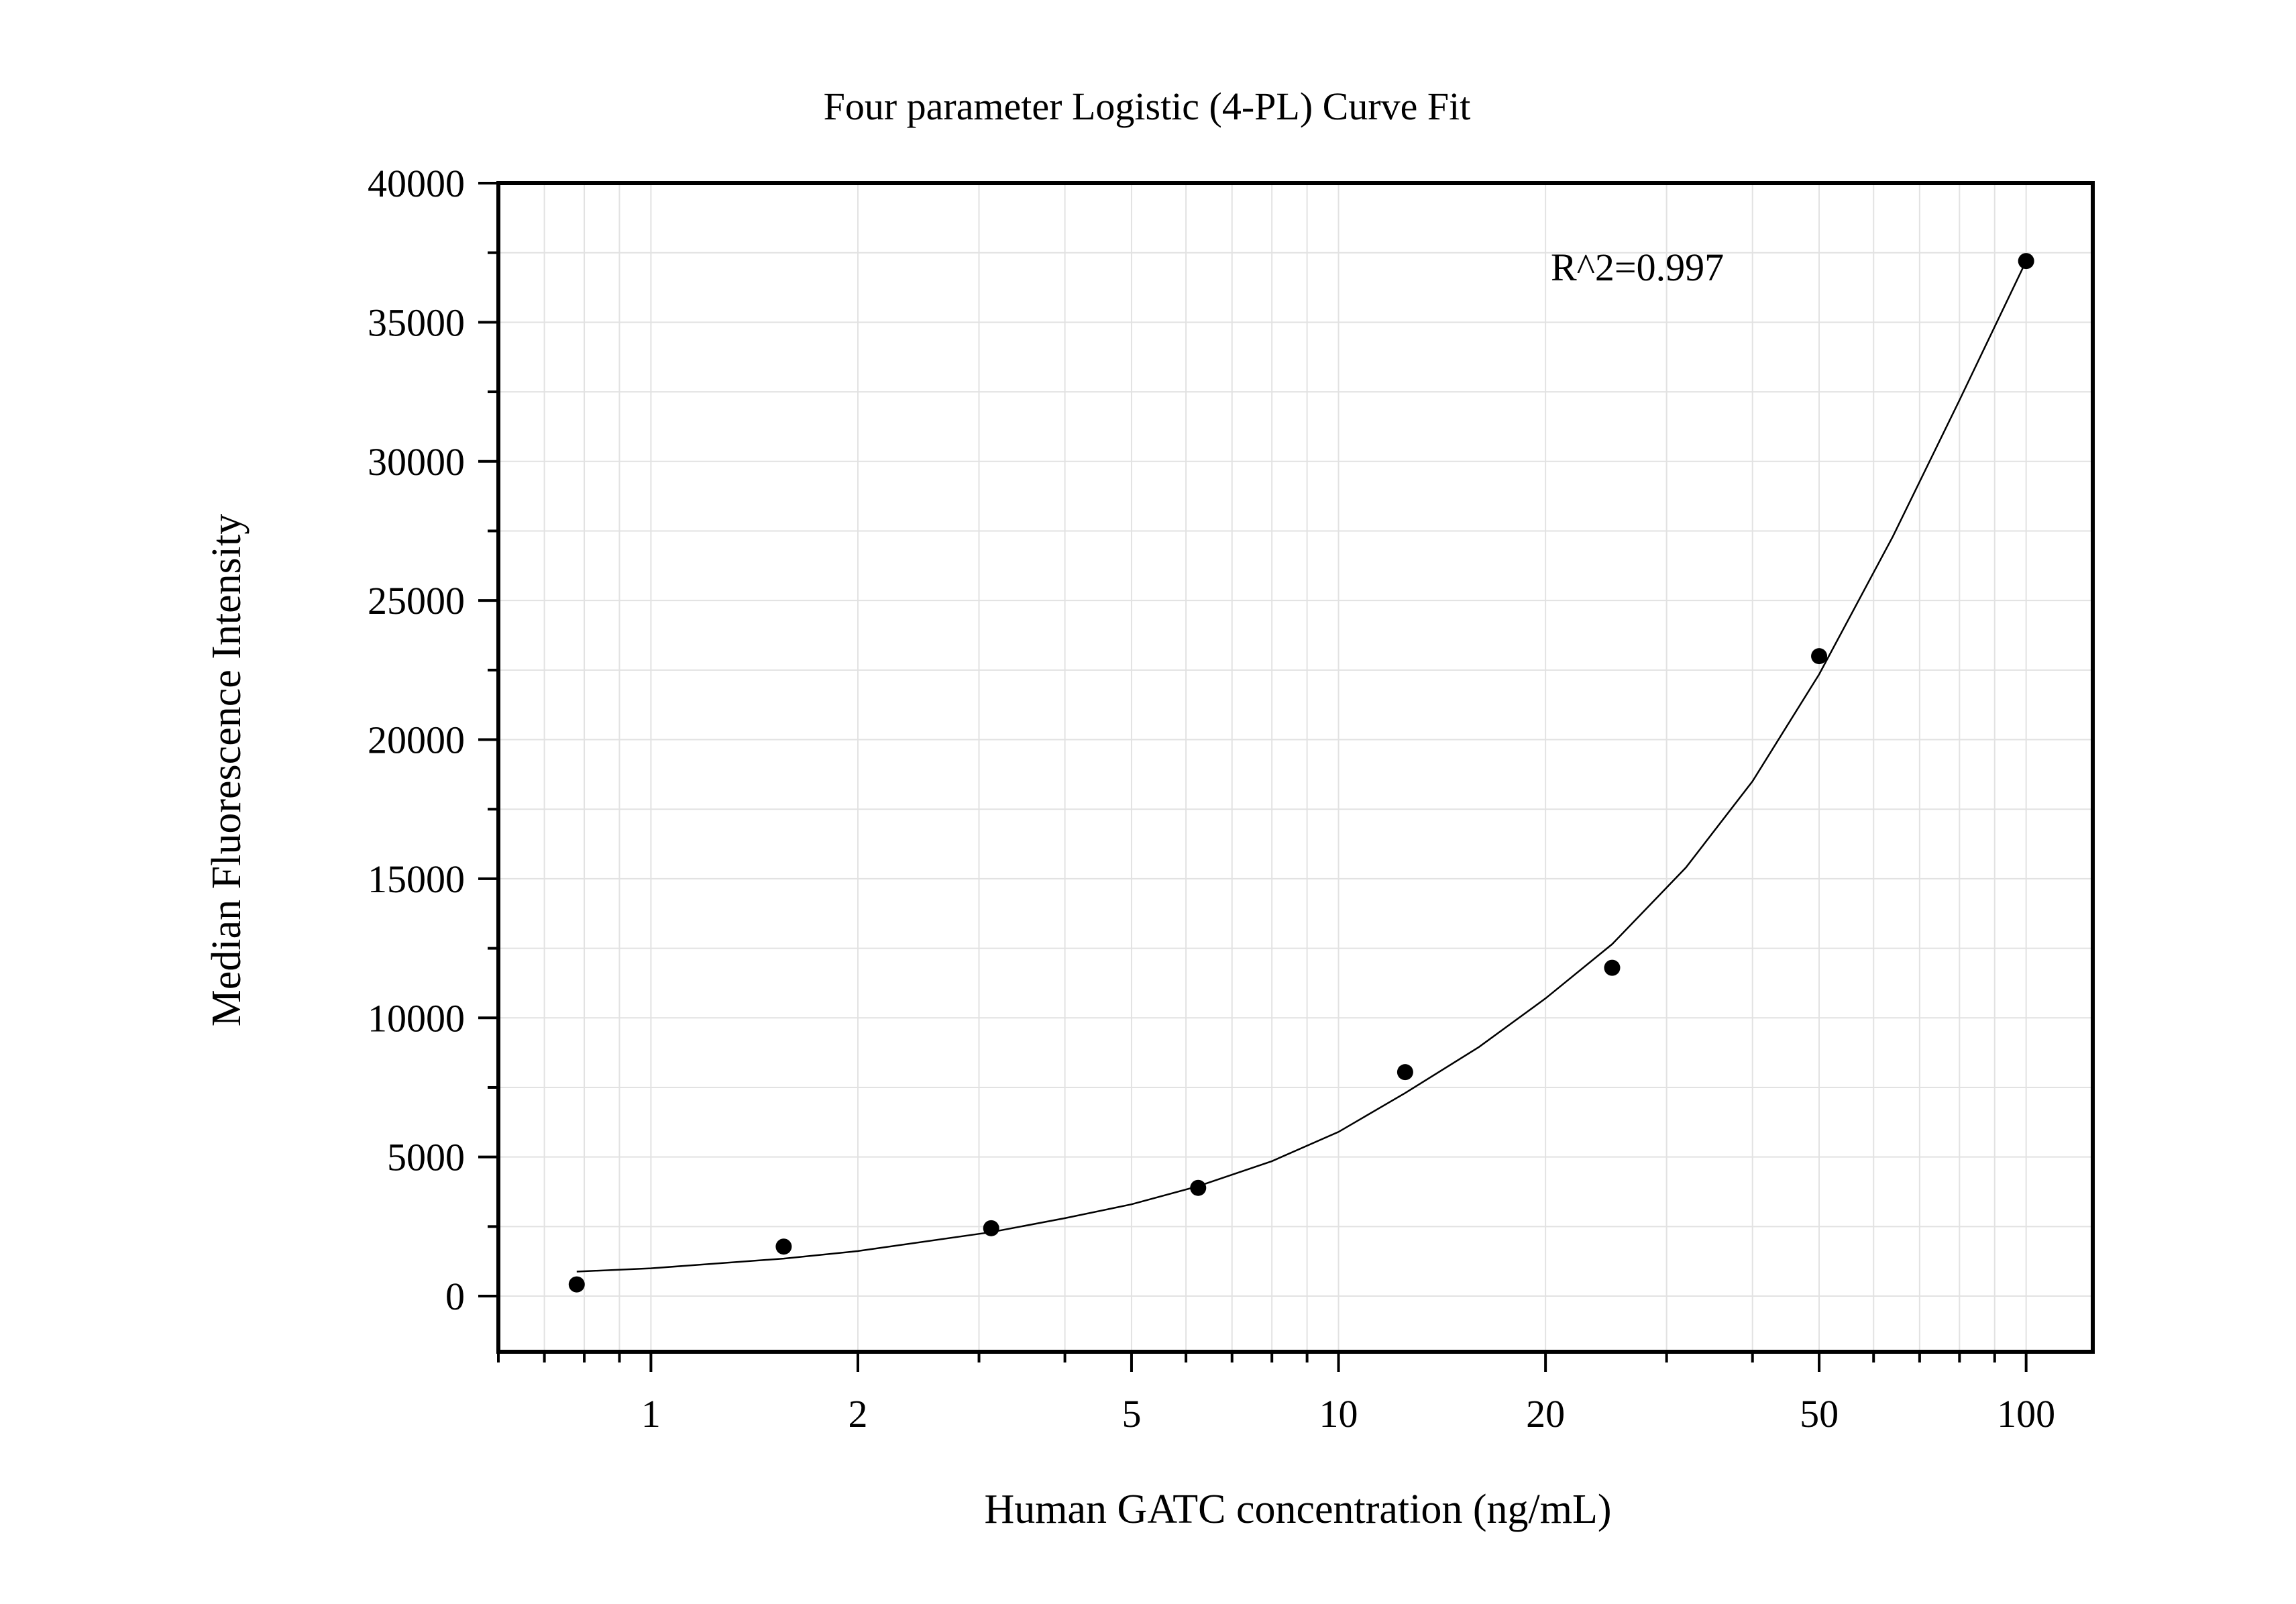 This screenshot has width=2296, height=1604. I want to click on y-tick-label: 15000, so click(416, 879).